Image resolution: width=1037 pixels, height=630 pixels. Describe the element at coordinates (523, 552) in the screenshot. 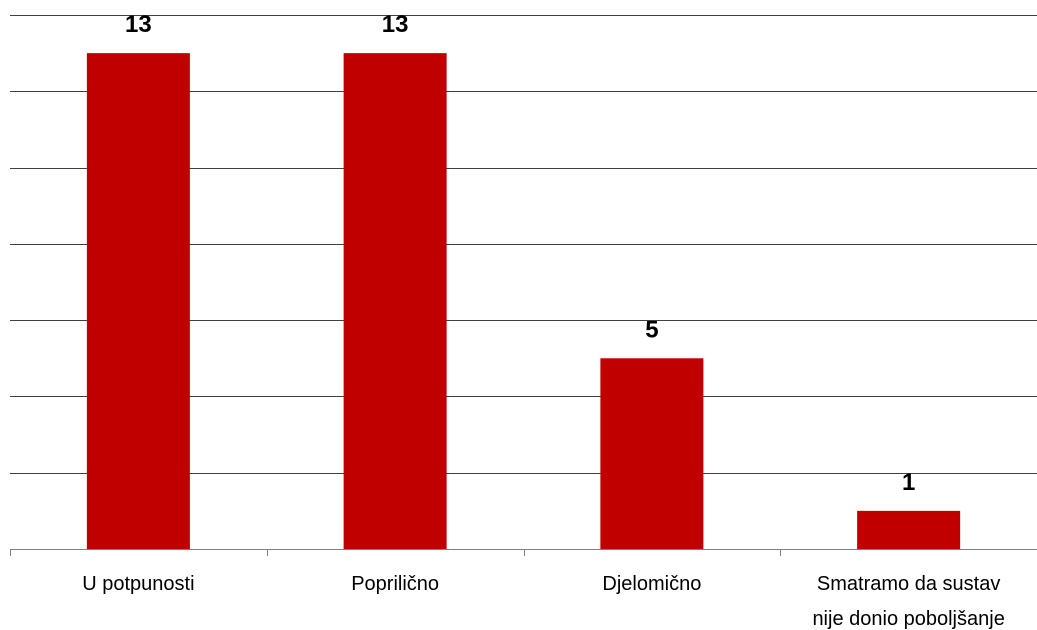

I see `x-axis` at that location.